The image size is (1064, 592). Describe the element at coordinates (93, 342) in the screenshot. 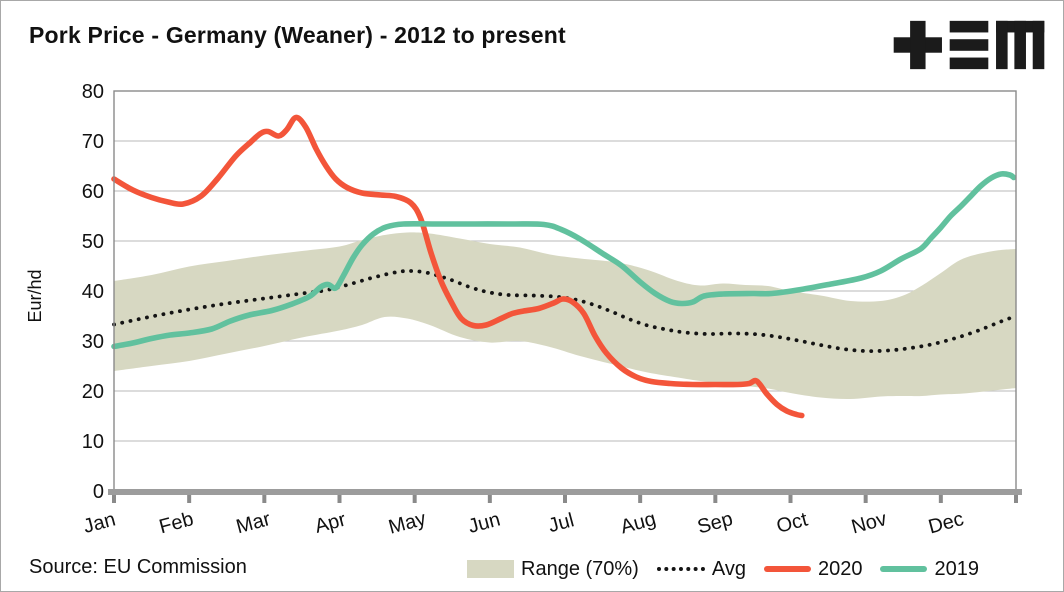

I see `y-tick-label-30: 30` at that location.